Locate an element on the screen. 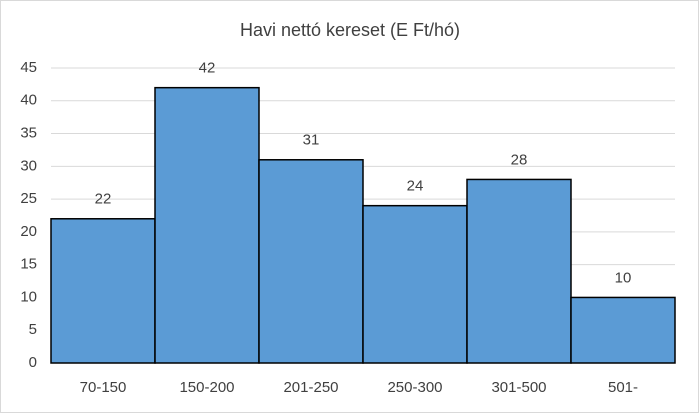 This screenshot has height=413, width=699. y-tick-label: 45 is located at coordinates (28, 67).